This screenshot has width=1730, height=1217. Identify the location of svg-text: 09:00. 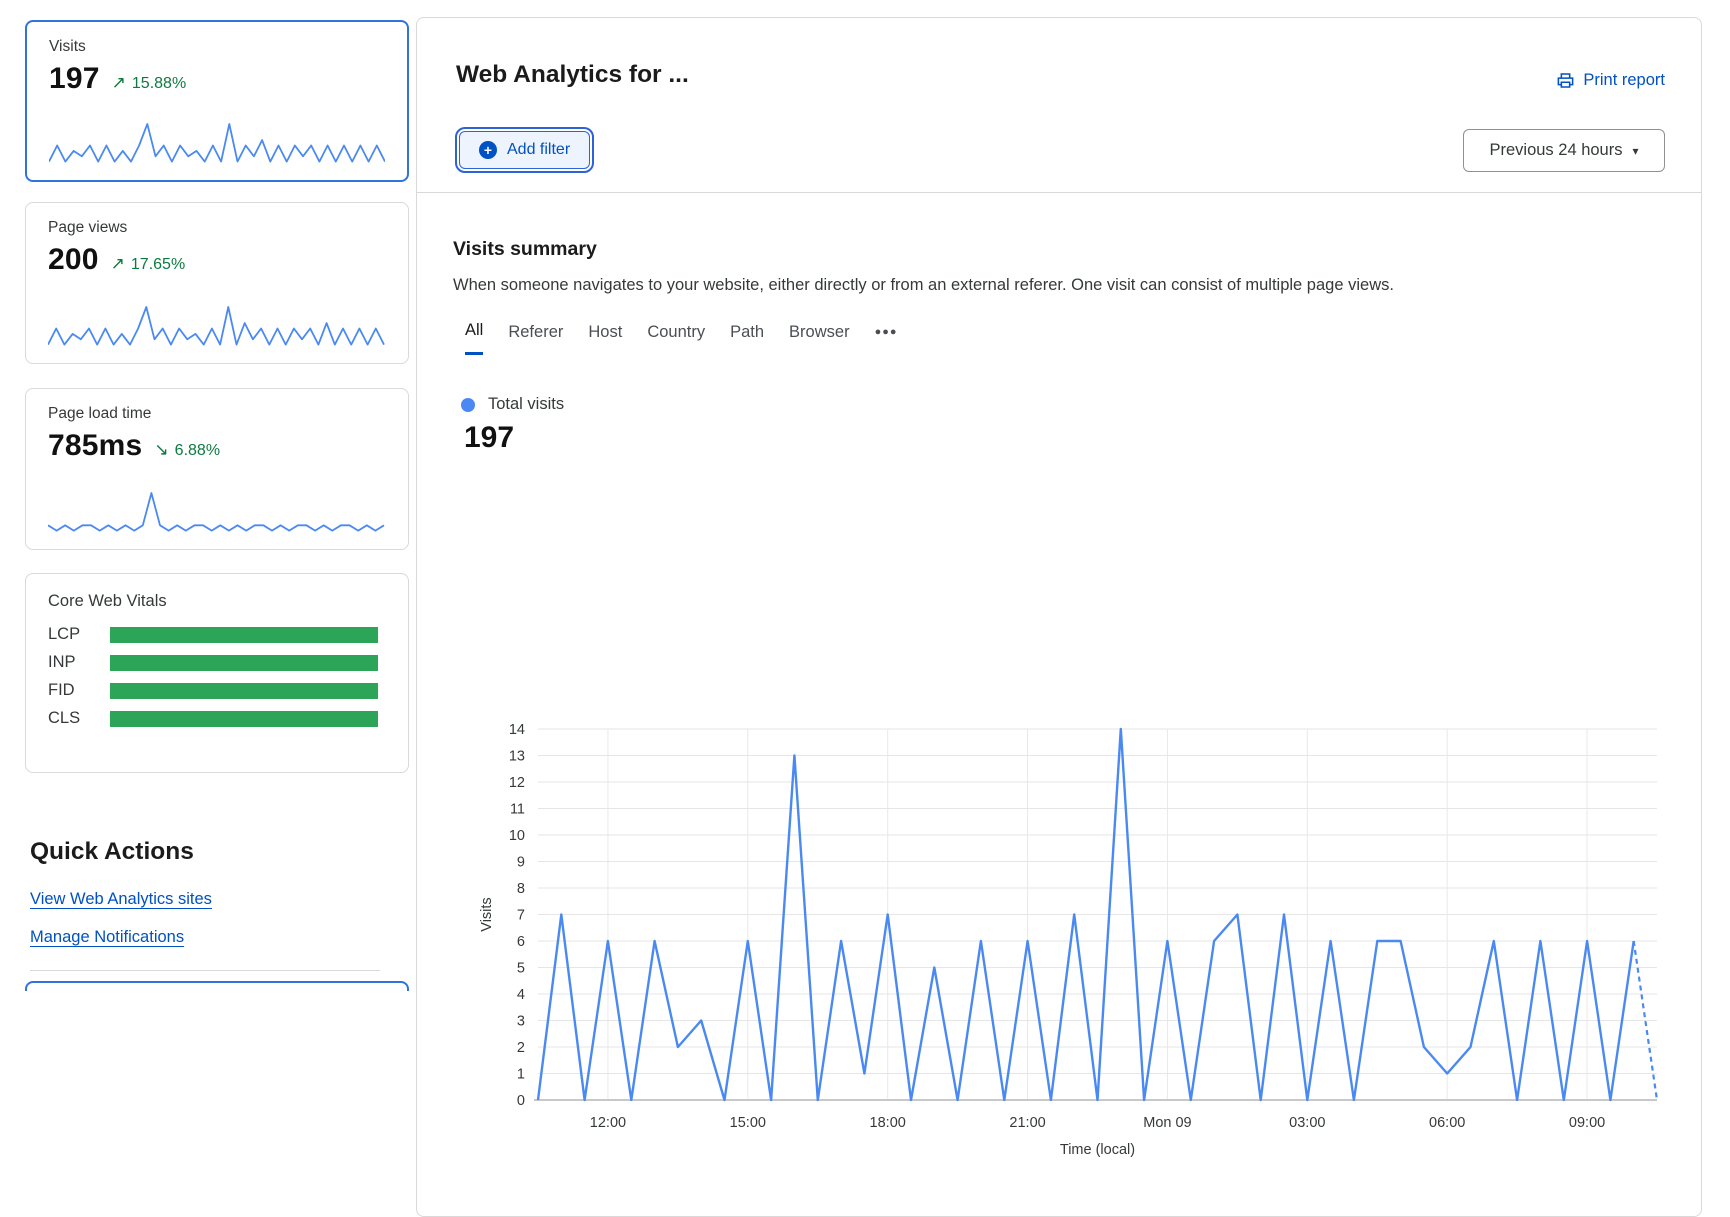
(1587, 1123).